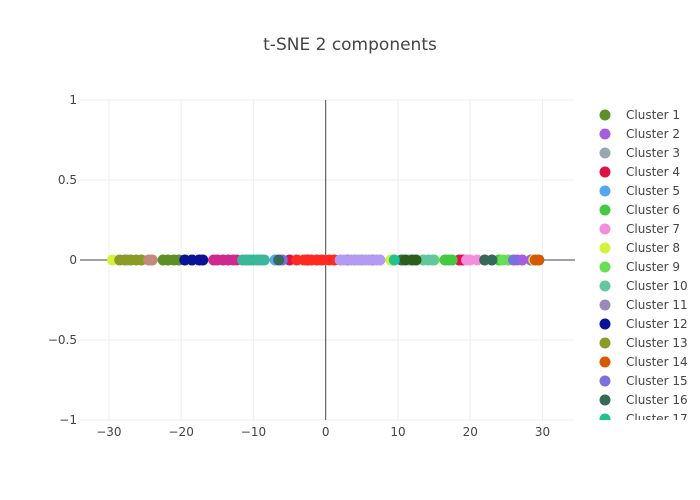 The width and height of the screenshot is (700, 500). What do you see at coordinates (657, 419) in the screenshot?
I see `legend-label: Cluster 17` at bounding box center [657, 419].